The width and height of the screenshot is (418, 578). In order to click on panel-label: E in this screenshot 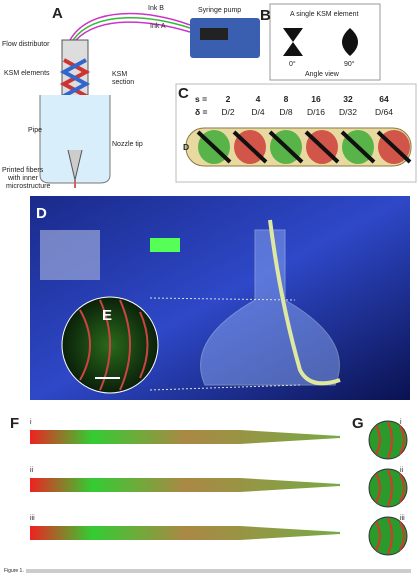, I will do `click(107, 315)`.